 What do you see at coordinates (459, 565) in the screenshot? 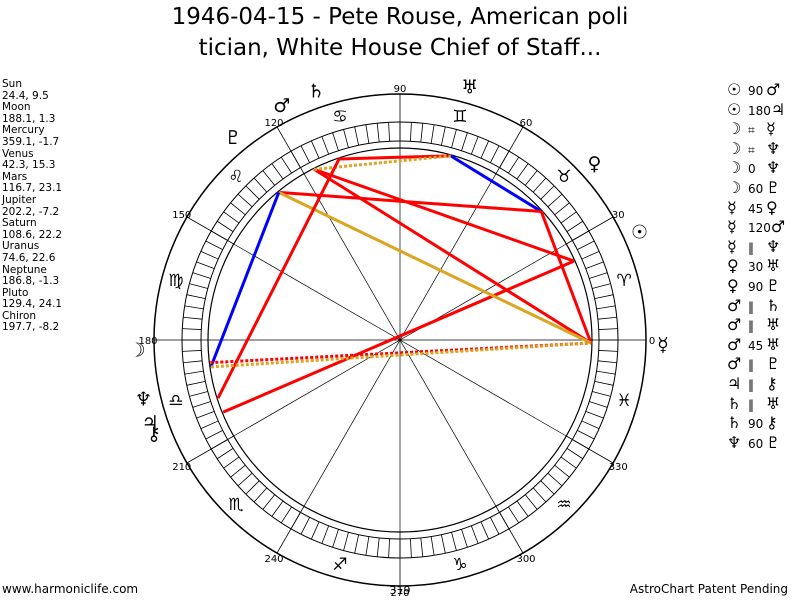
I see `zodiac-capricorn-glyph: ♑` at bounding box center [459, 565].